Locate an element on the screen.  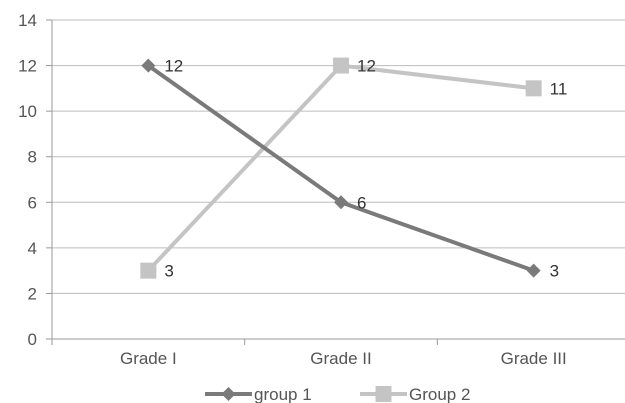
y-tick-label-4: 4 is located at coordinates (32, 248).